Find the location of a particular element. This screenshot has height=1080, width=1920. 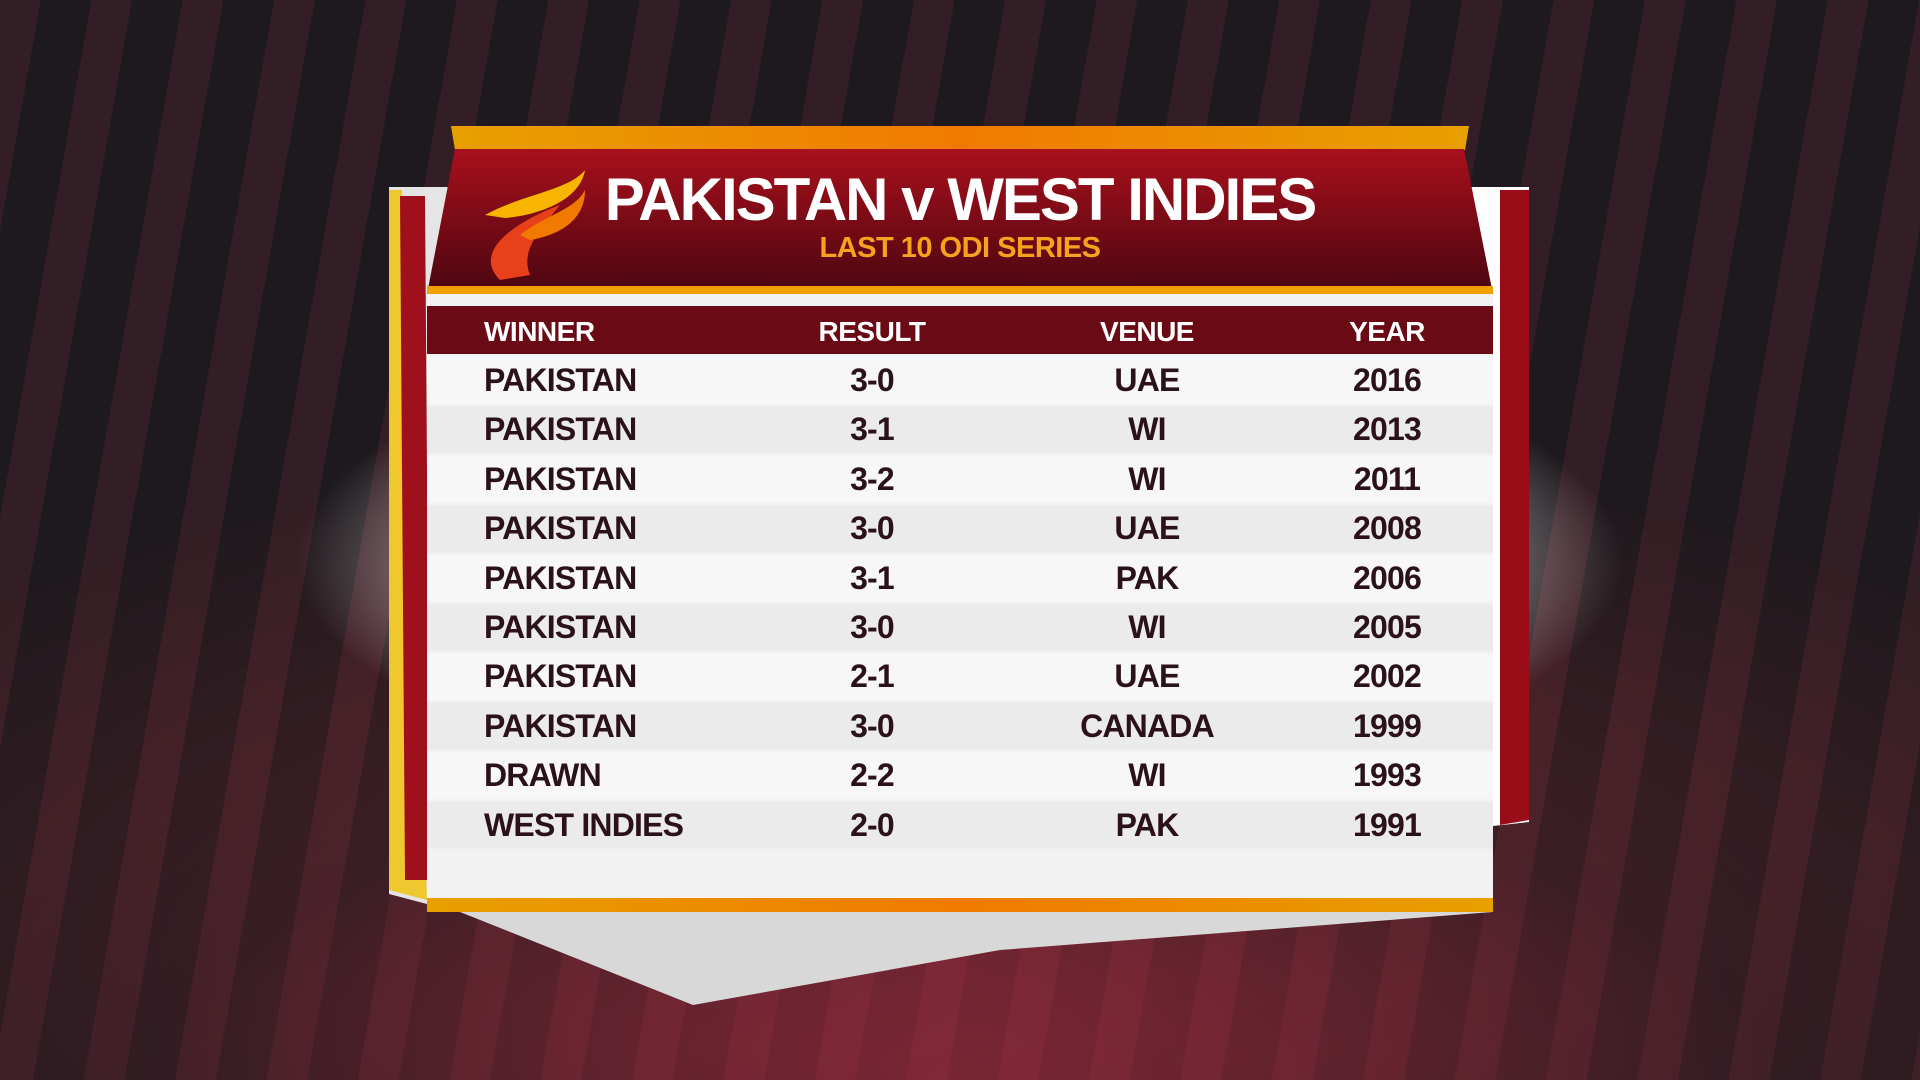

table-cell: 2008 is located at coordinates (1387, 528).